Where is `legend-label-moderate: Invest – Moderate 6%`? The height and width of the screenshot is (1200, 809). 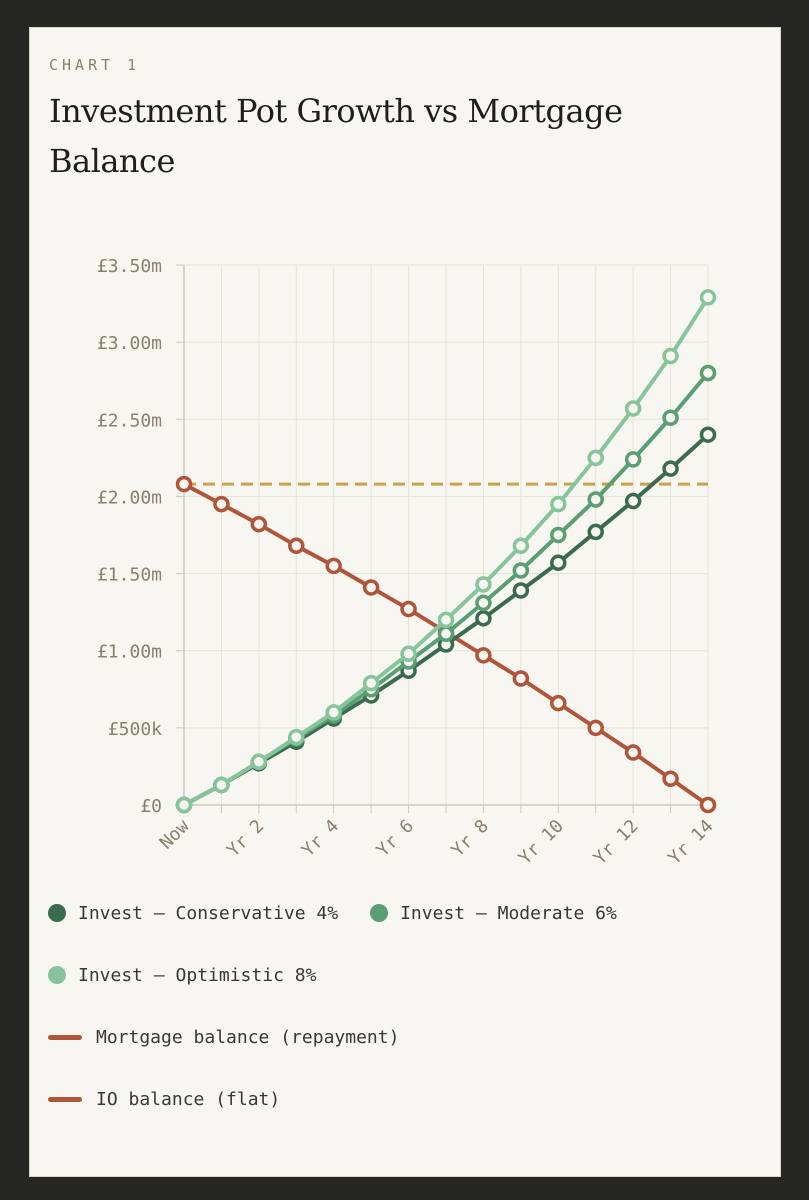 legend-label-moderate: Invest – Moderate 6% is located at coordinates (508, 913).